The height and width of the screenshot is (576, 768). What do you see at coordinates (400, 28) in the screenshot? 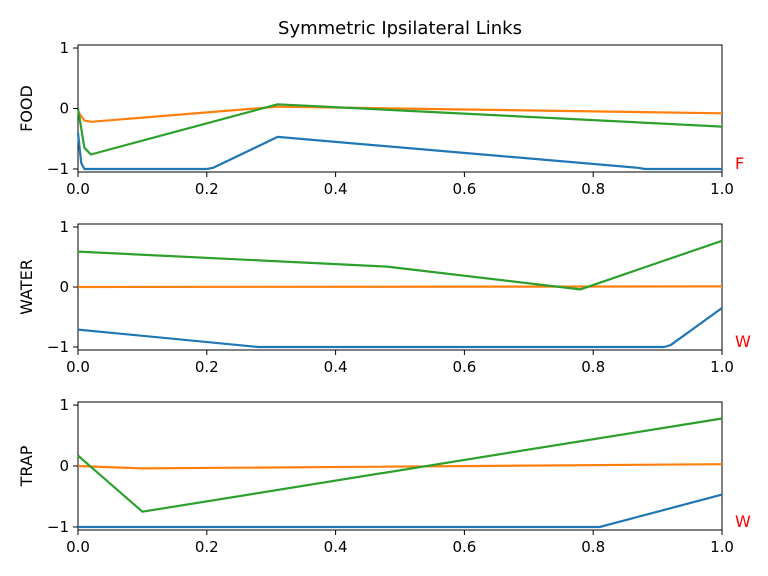
I see `chart-title: Symmetric Ipsilateral Links` at bounding box center [400, 28].